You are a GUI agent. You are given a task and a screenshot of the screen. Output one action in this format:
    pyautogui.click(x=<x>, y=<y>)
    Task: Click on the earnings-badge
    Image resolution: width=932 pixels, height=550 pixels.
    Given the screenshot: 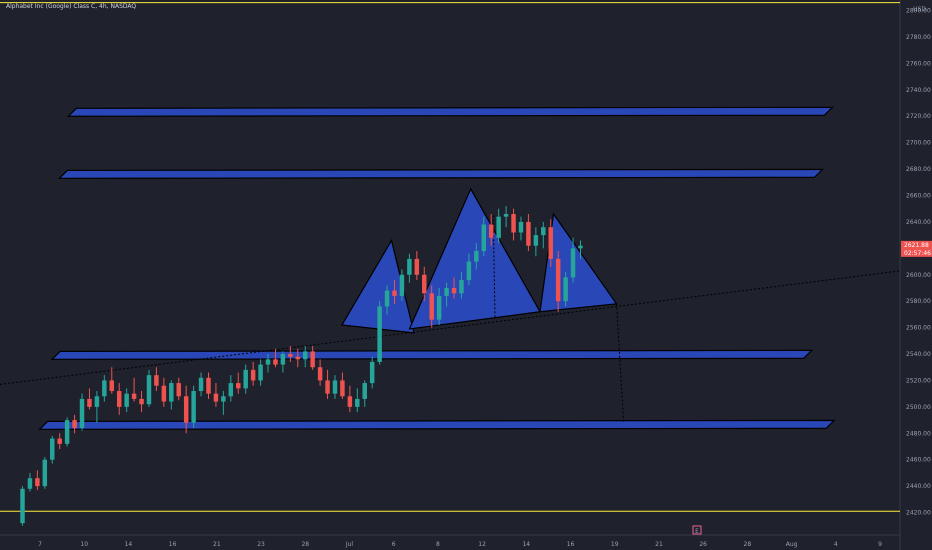 What is the action you would take?
    pyautogui.click(x=697, y=530)
    